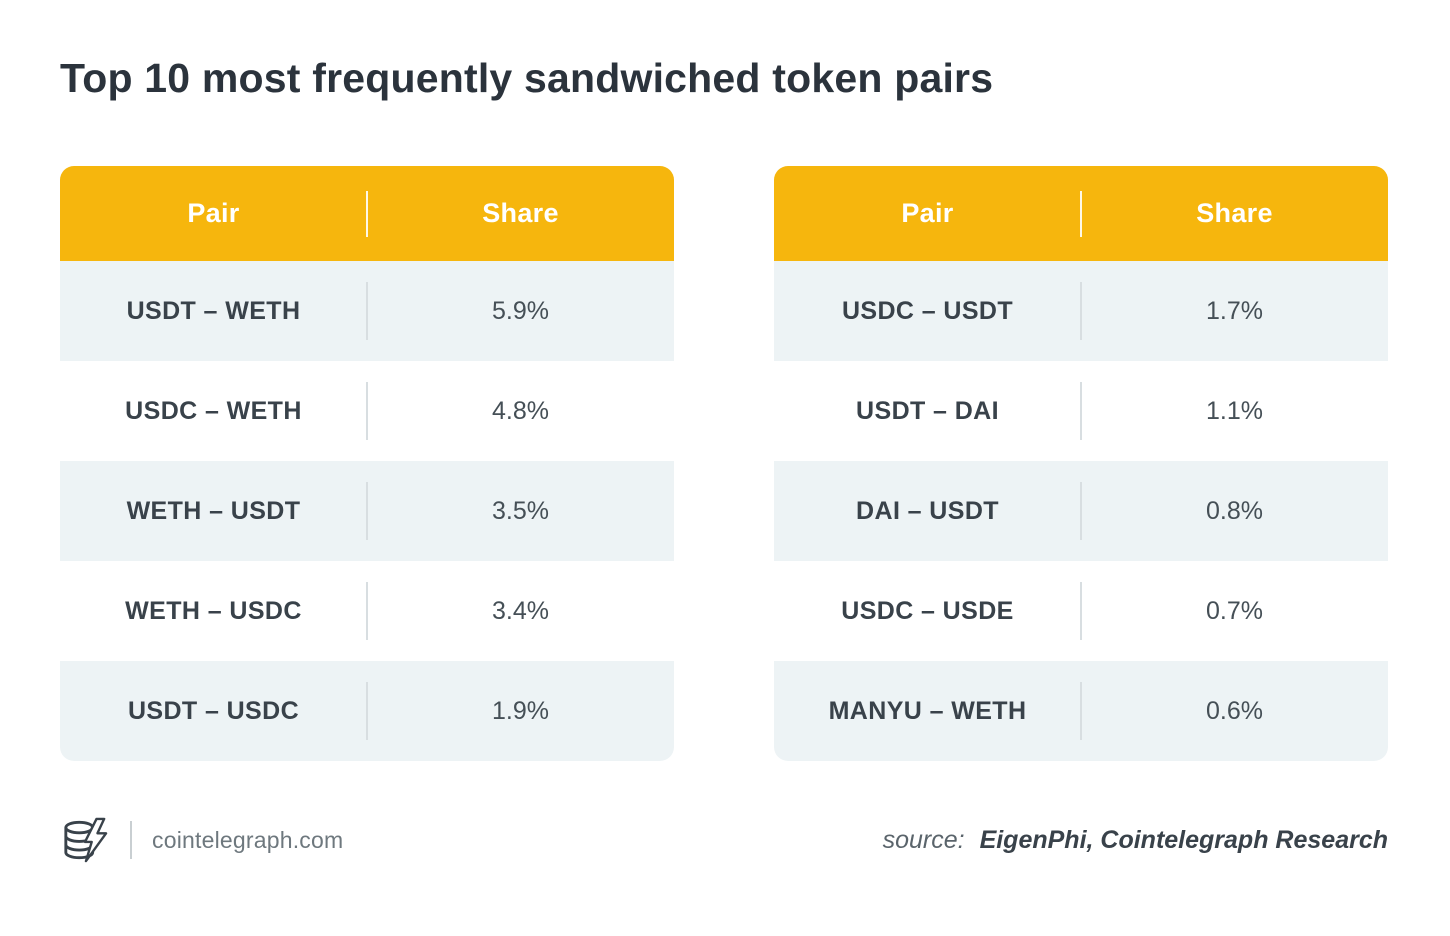  Describe the element at coordinates (213, 510) in the screenshot. I see `pair-cell: WETH – USDT` at that location.